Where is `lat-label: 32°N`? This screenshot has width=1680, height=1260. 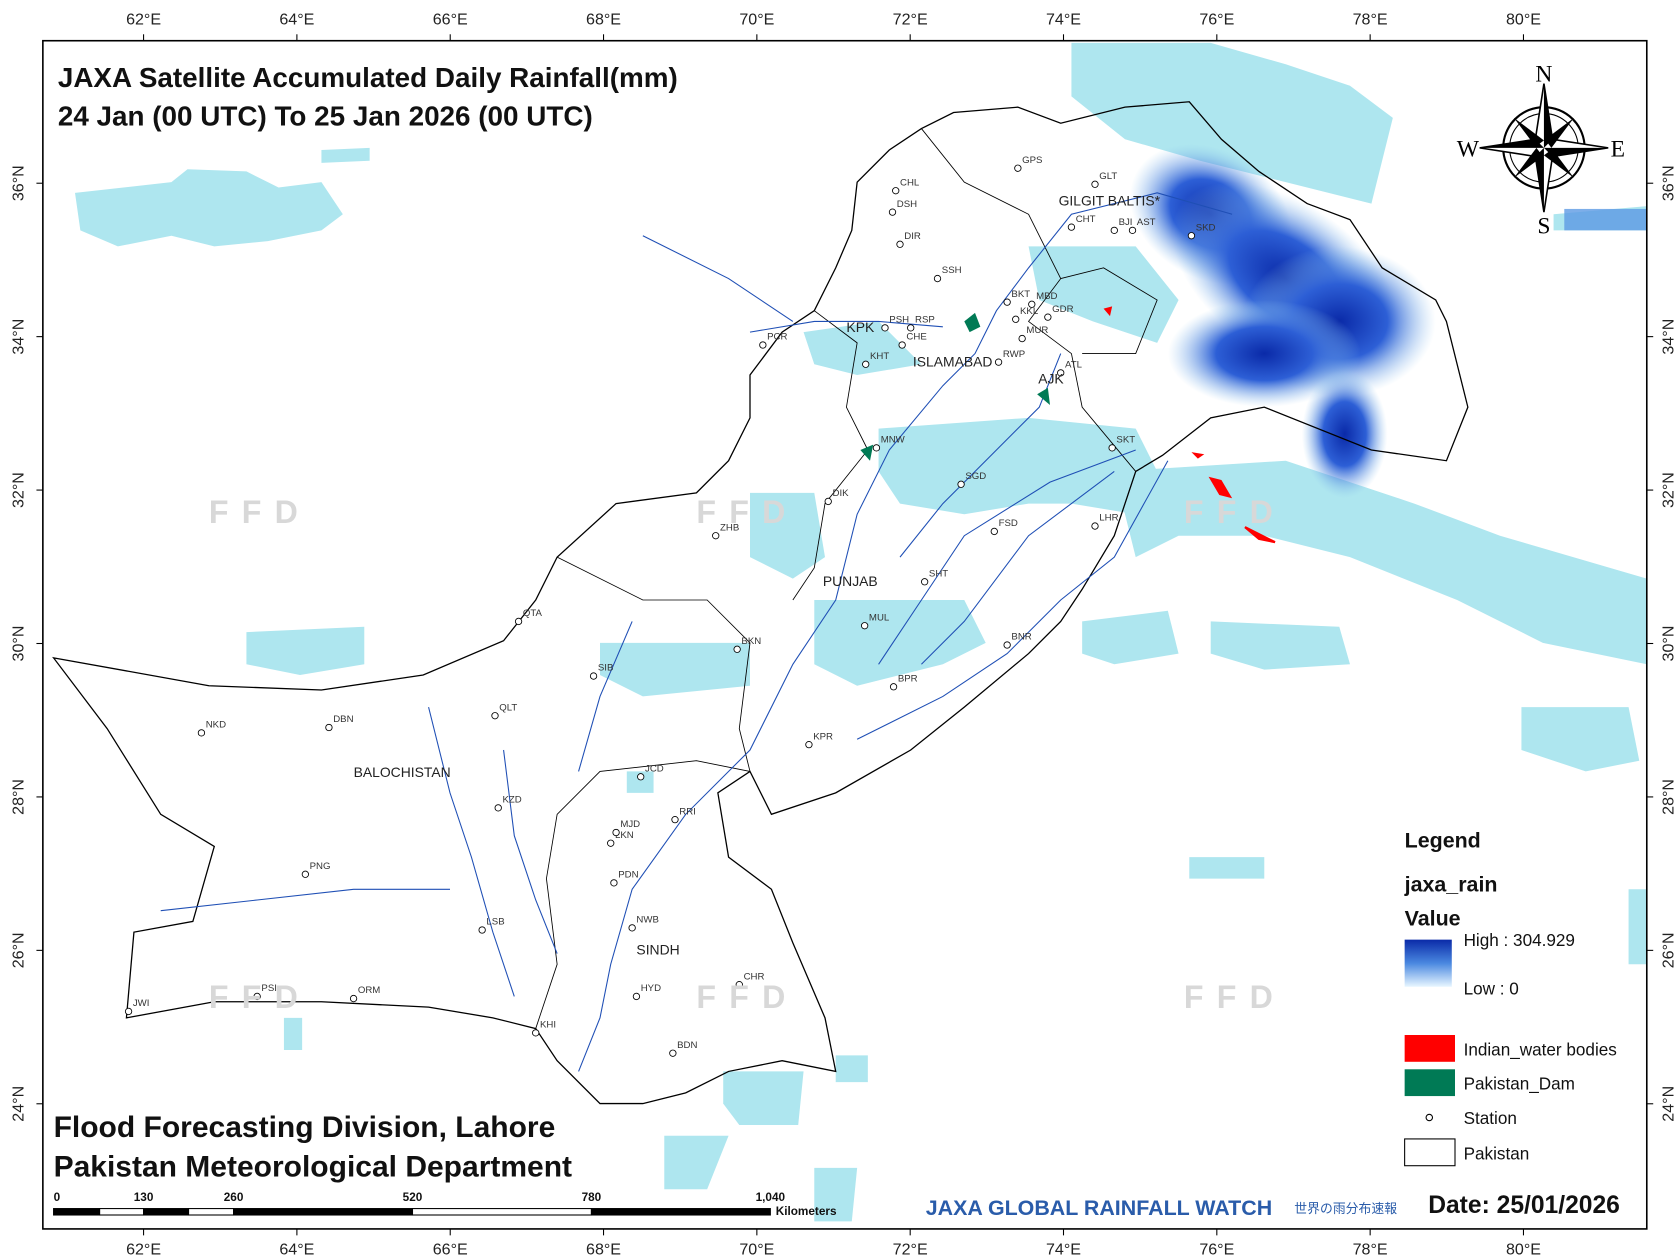 lat-label: 32°N is located at coordinates (19, 490).